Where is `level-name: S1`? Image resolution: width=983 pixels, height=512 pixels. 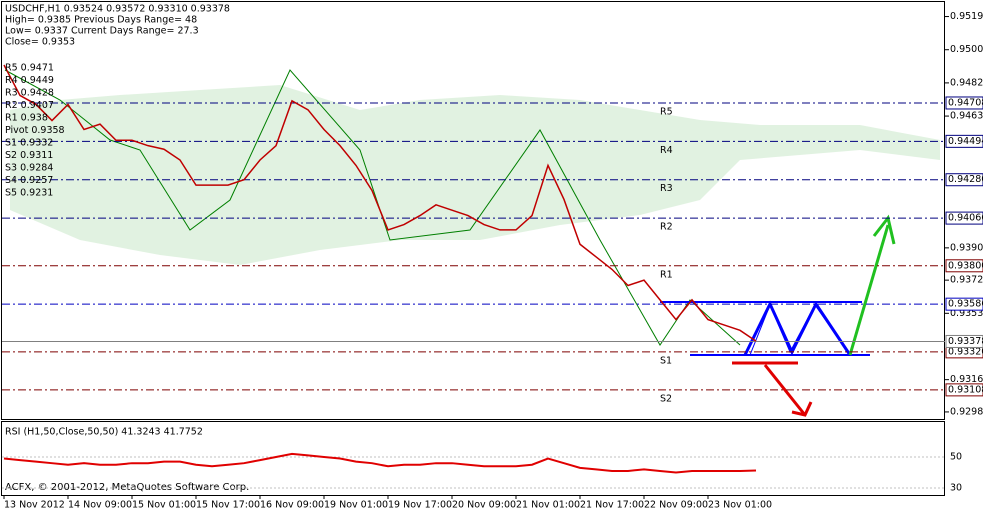
level-name: S1 is located at coordinates (666, 360).